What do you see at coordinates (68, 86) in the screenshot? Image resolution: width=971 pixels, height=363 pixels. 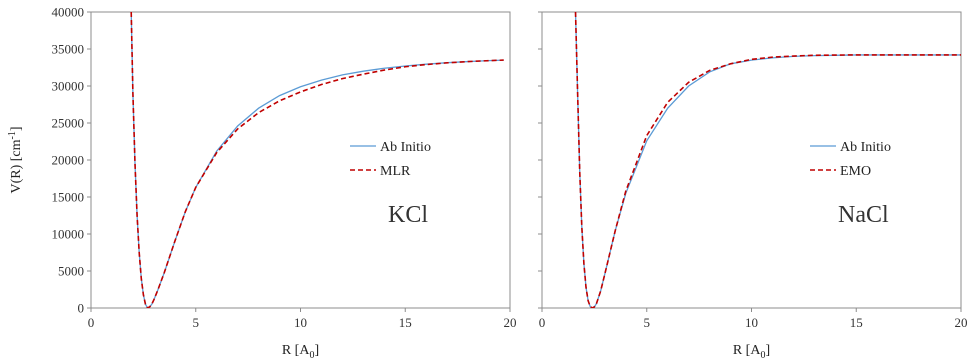 I see `y-tick-label: 30000` at bounding box center [68, 86].